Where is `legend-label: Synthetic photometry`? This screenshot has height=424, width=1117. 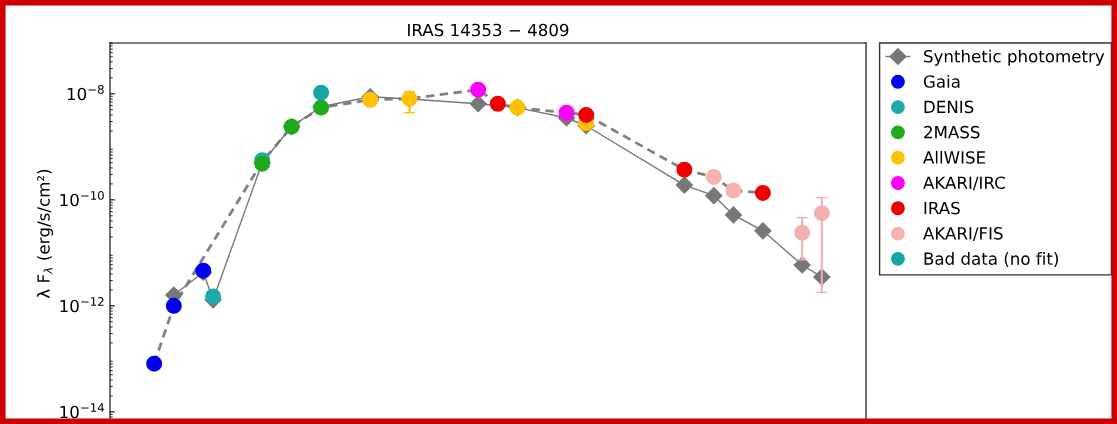
legend-label: Synthetic photometry is located at coordinates (1014, 57).